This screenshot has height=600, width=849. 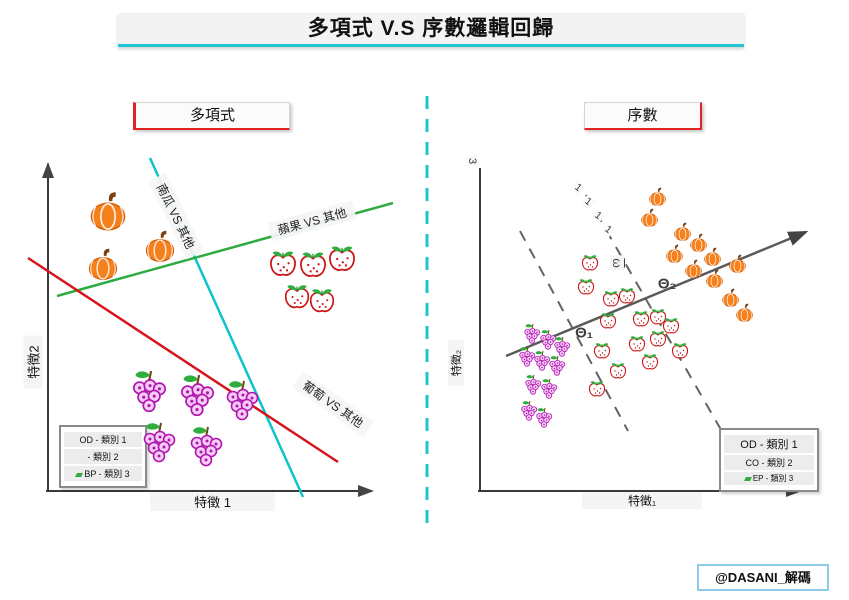 I want to click on apple-vs-others-label: 蘋果 VS 其他, so click(x=312, y=221).